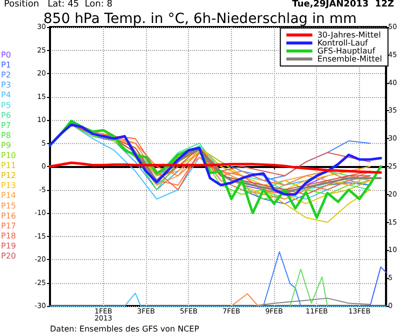 The image size is (400, 333). What do you see at coordinates (6, 115) in the screenshot?
I see `text: P6` at bounding box center [6, 115].